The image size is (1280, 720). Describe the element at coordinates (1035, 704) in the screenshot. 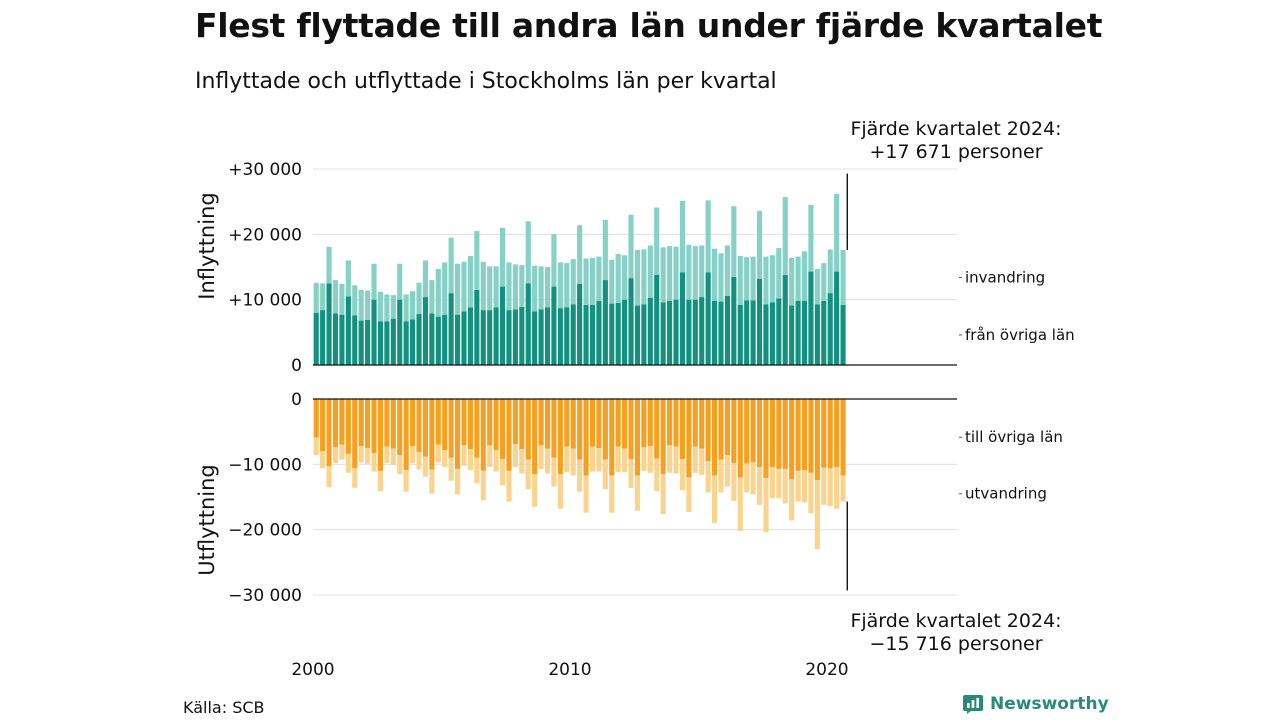

I see `brand: Newsworthy` at that location.